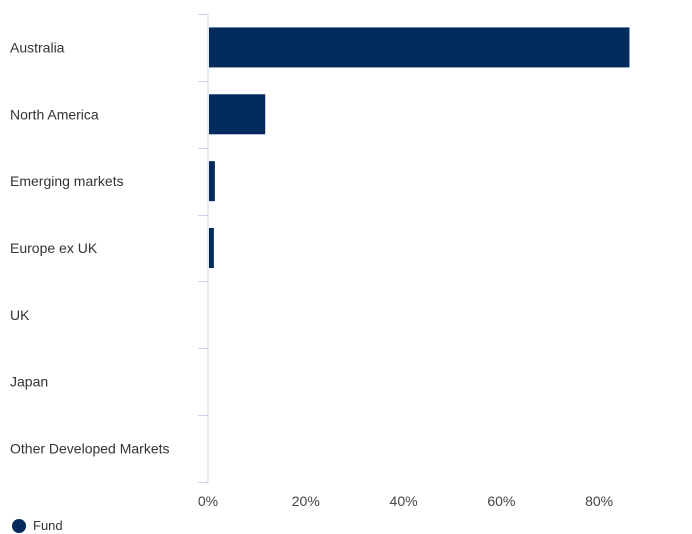 Image resolution: width=692 pixels, height=534 pixels. I want to click on bar-emerging-markets, so click(212, 181).